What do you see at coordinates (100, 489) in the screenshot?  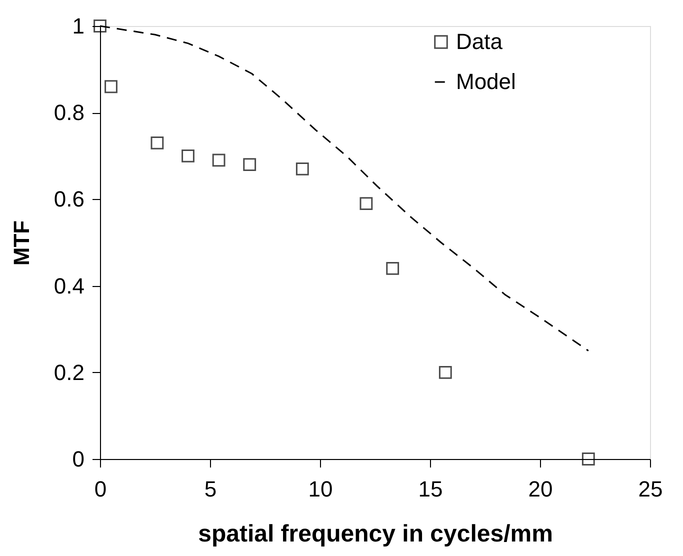 I see `x-tick-label: 0` at bounding box center [100, 489].